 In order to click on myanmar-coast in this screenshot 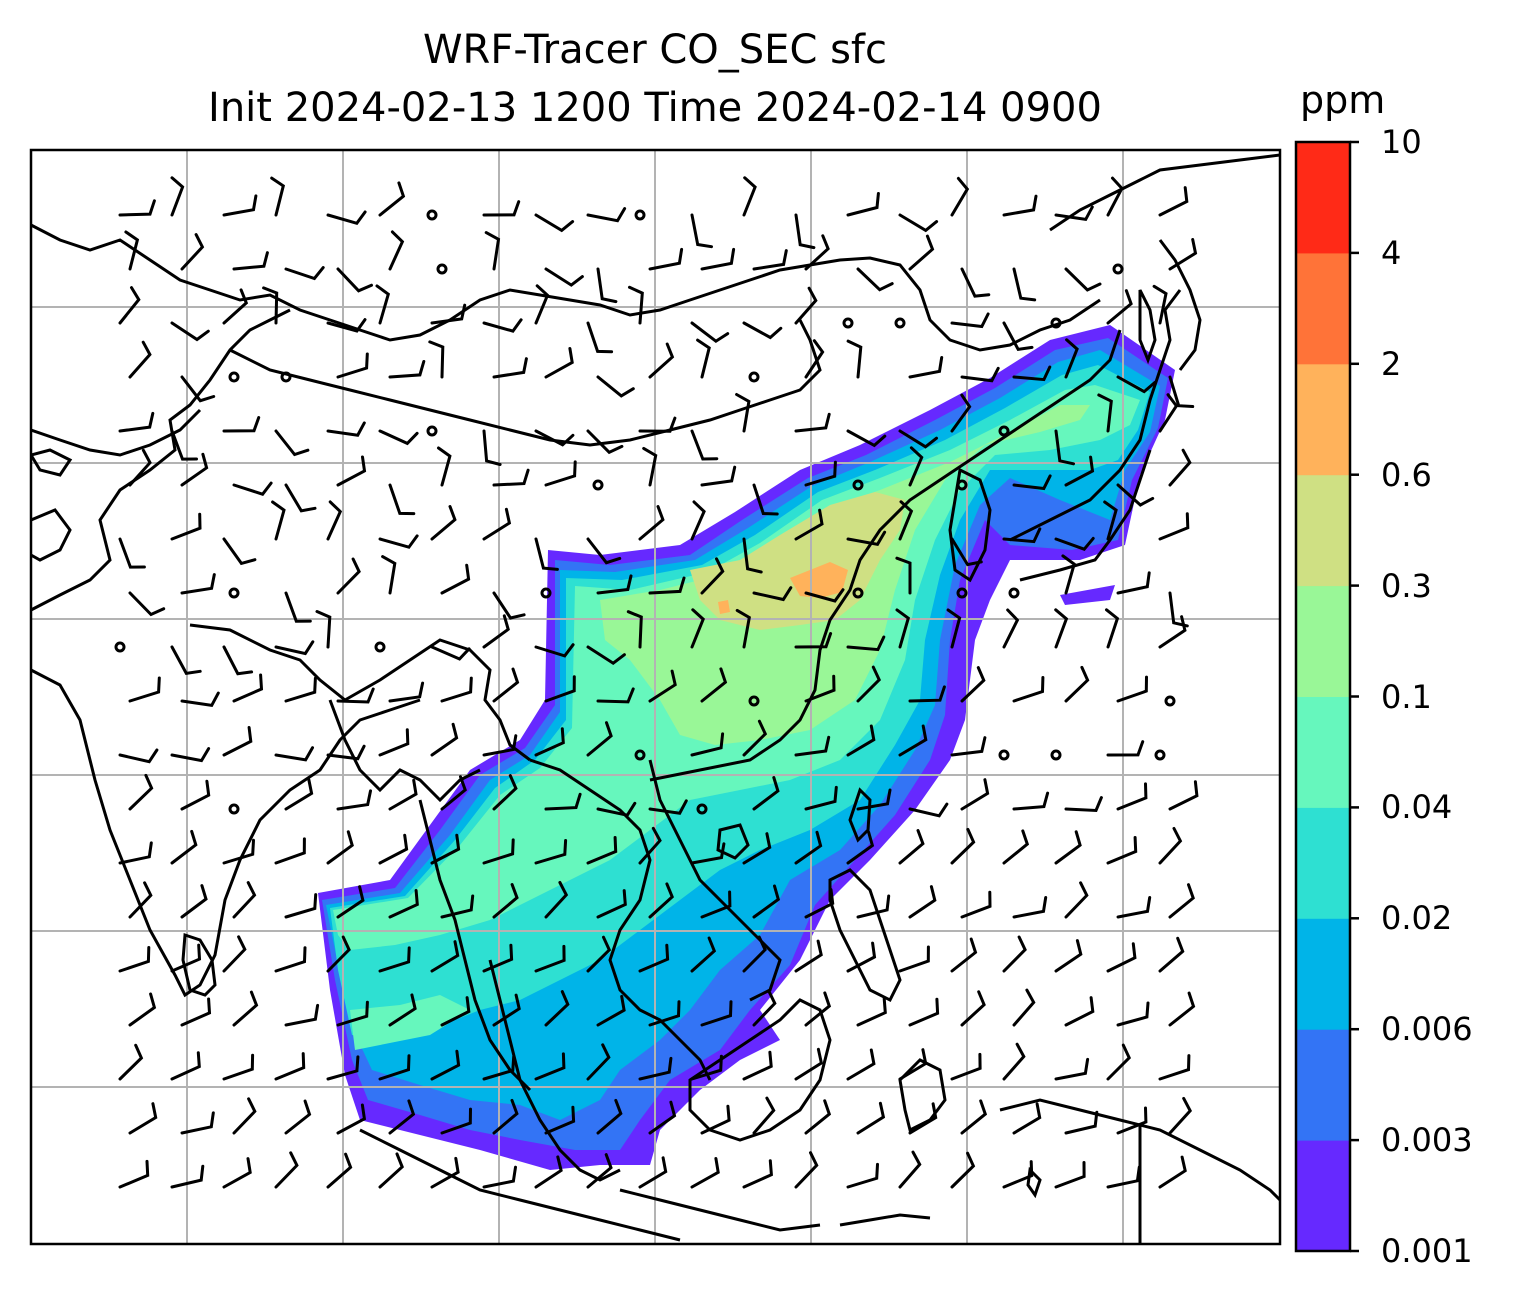, I will do `click(475, 945)`.